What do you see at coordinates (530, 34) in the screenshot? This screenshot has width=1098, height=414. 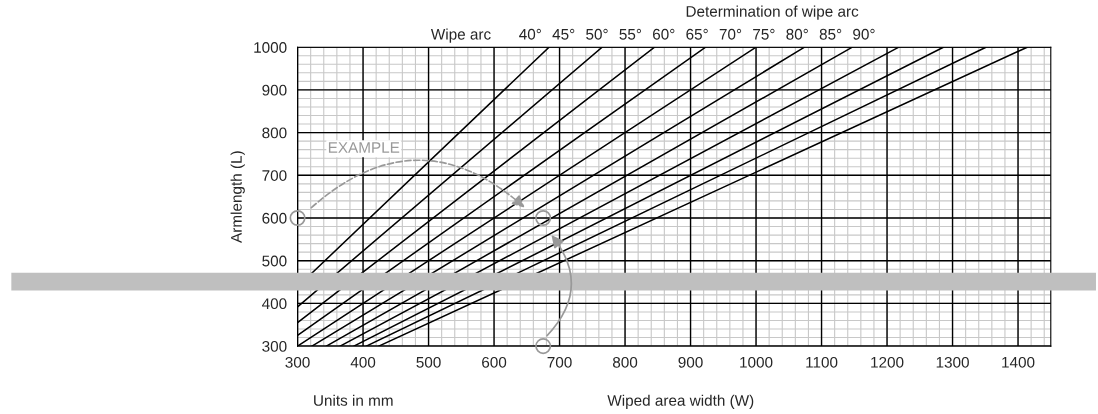 I see `text: 40°` at bounding box center [530, 34].